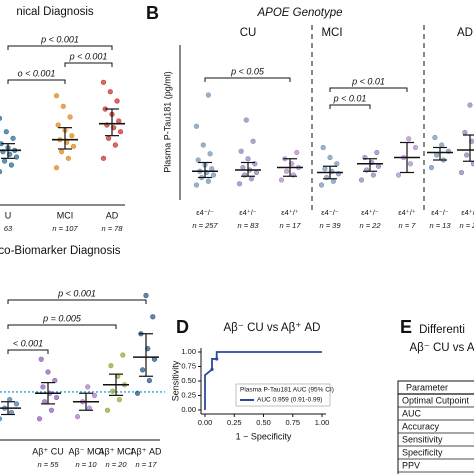  What do you see at coordinates (247, 71) in the screenshot?
I see `significance-label: p < 0.05` at bounding box center [247, 71].